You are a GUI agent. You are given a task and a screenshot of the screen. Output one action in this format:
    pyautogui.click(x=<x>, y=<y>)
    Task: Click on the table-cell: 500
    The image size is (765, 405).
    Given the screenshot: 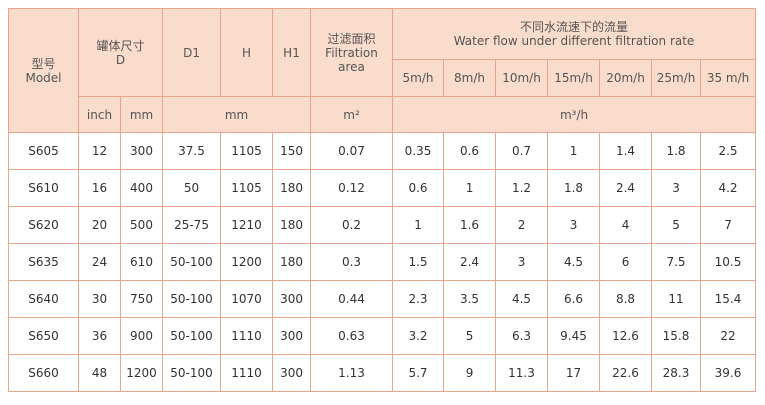 What is the action you would take?
    pyautogui.click(x=141, y=225)
    